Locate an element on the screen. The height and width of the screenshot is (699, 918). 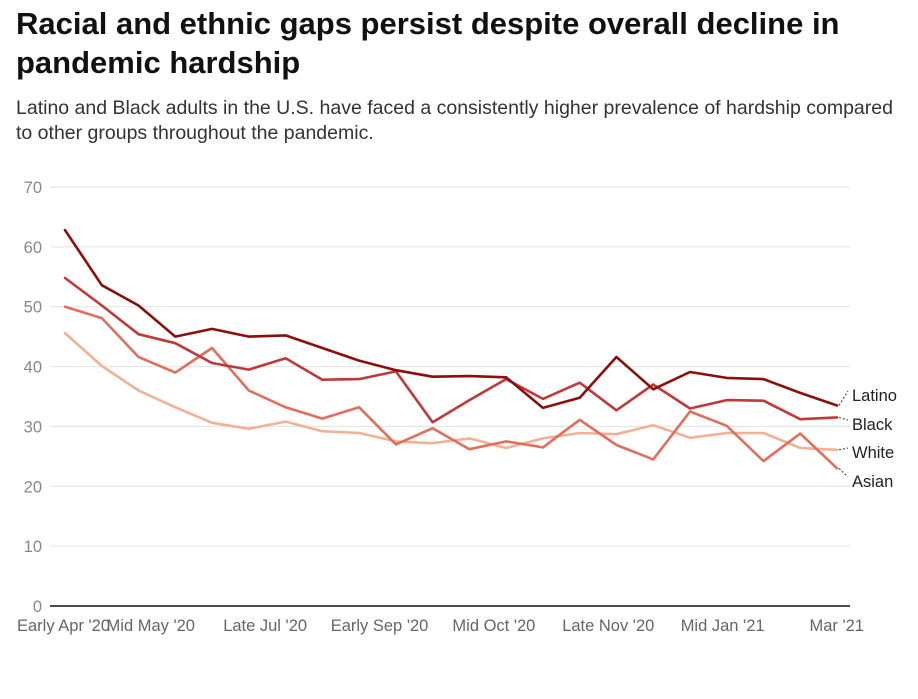
series-label-black: Black is located at coordinates (872, 425).